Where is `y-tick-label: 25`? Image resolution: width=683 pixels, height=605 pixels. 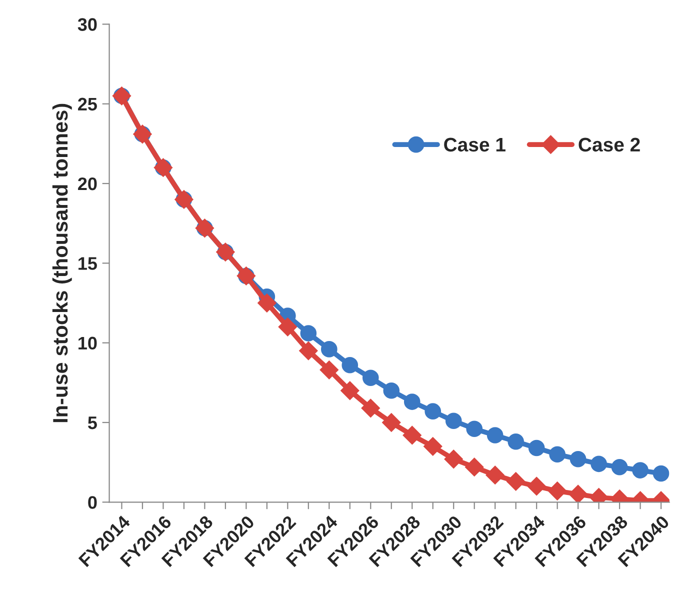 y-tick-label: 25 is located at coordinates (87, 104).